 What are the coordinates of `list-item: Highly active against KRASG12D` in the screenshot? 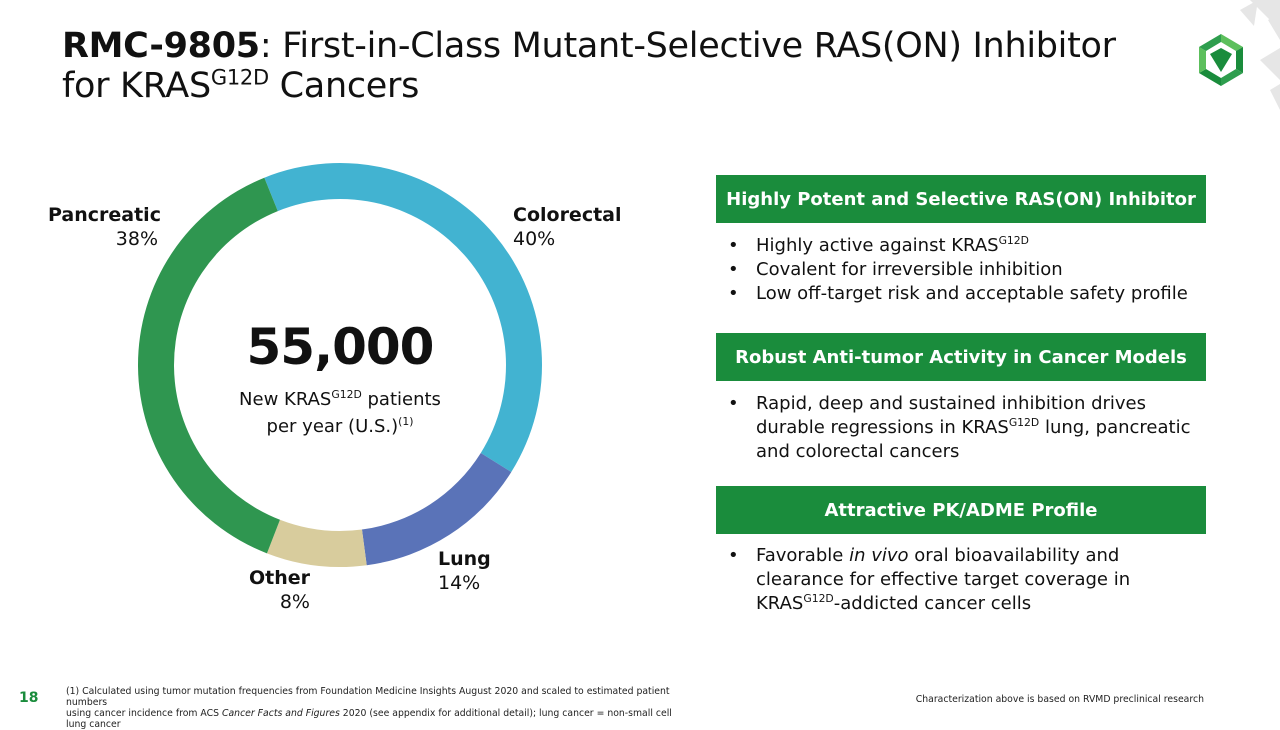 It's located at (969, 246).